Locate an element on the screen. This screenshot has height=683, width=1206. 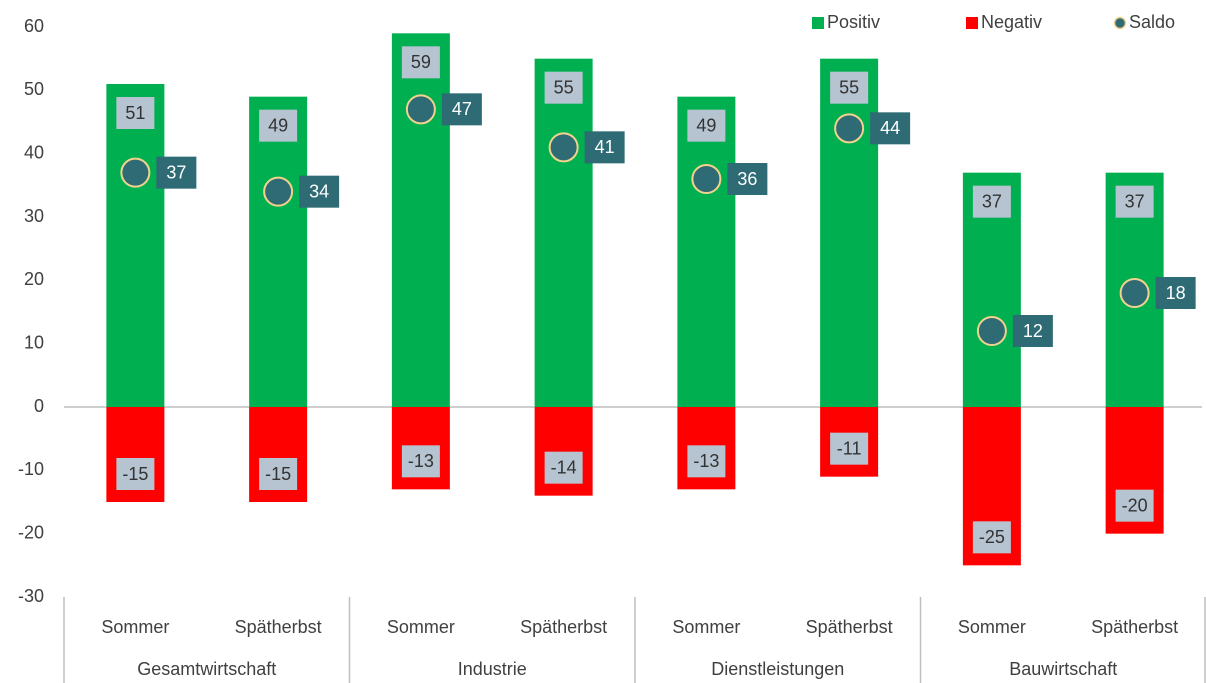
legend-label: Saldo is located at coordinates (1152, 22).